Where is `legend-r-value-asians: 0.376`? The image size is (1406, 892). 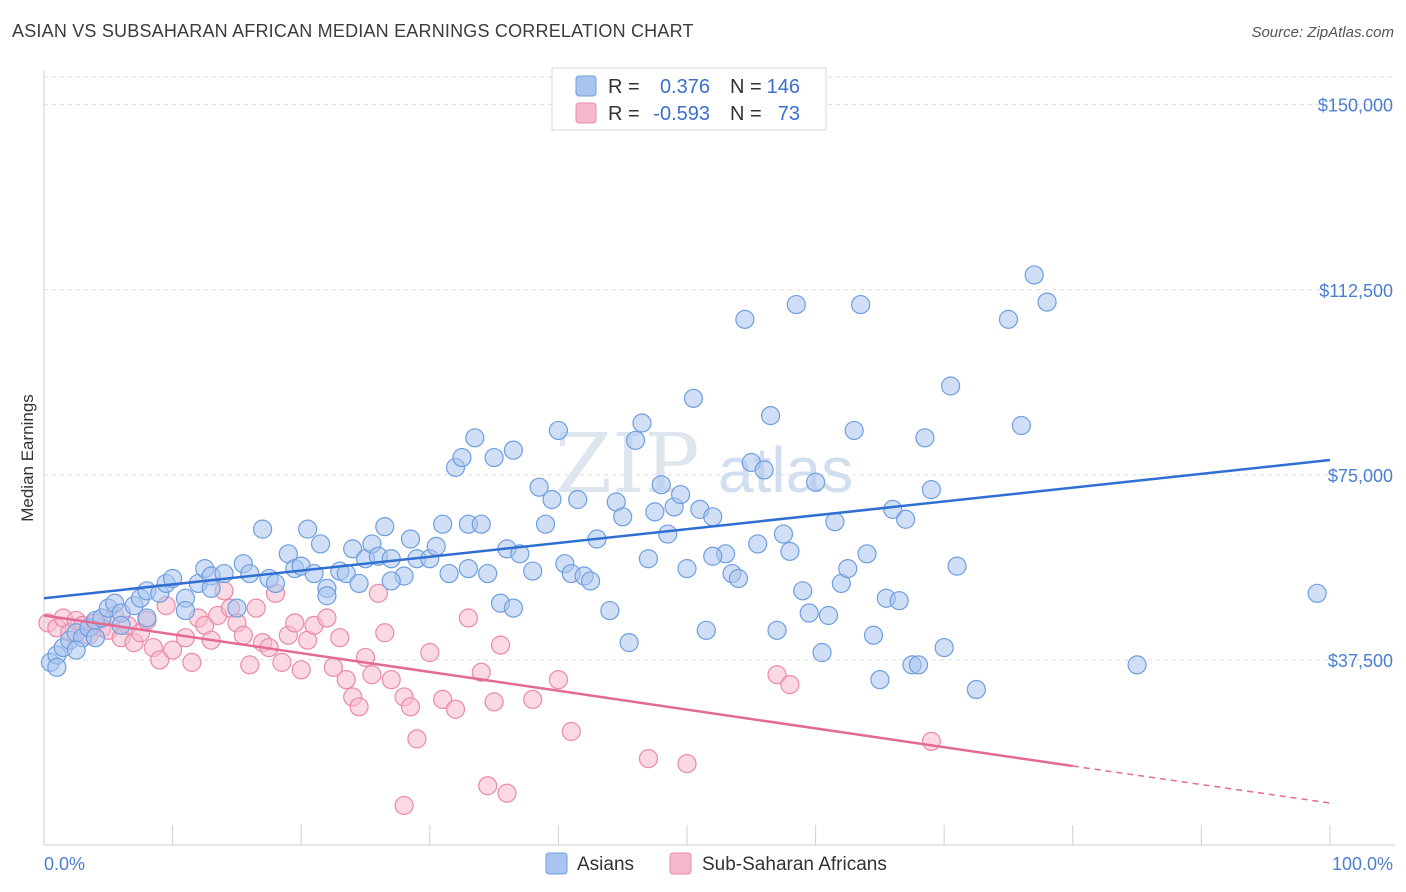
legend-r-value-asians: 0.376 is located at coordinates (685, 87).